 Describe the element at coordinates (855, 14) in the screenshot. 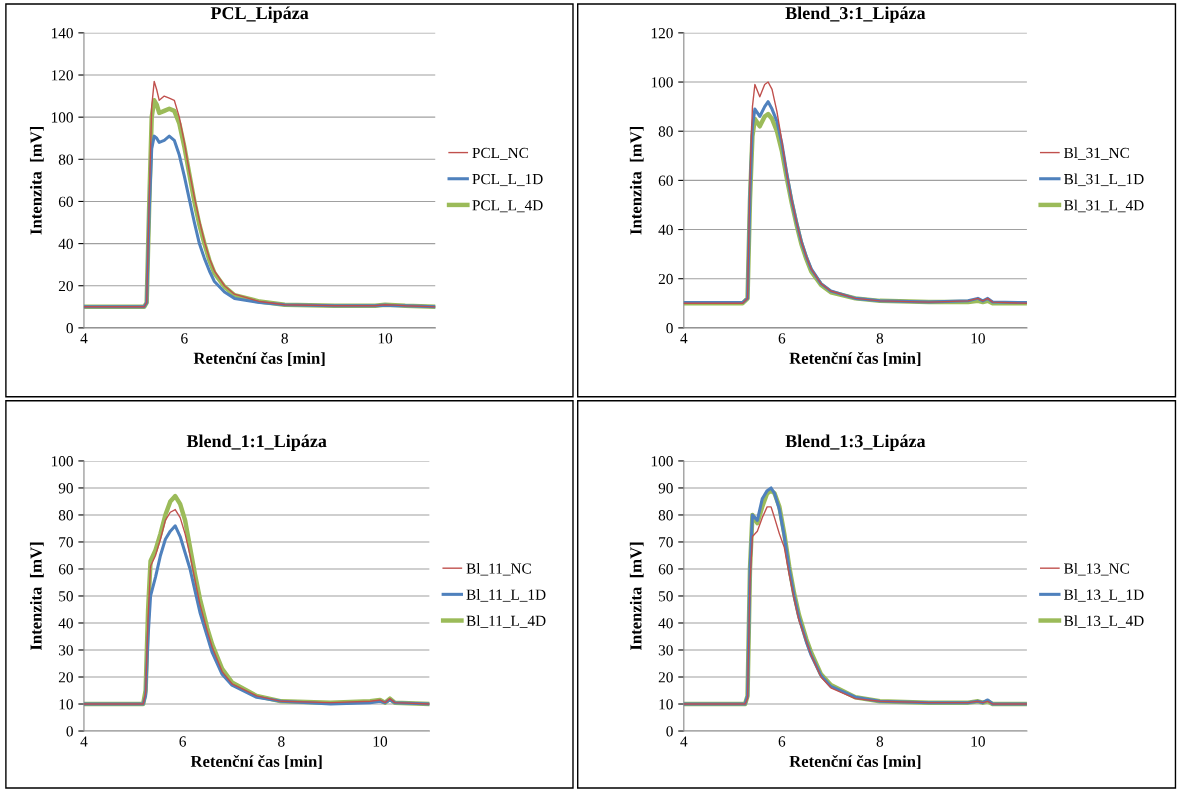

I see `chart-title: Blend_3:1_Lipáza` at that location.